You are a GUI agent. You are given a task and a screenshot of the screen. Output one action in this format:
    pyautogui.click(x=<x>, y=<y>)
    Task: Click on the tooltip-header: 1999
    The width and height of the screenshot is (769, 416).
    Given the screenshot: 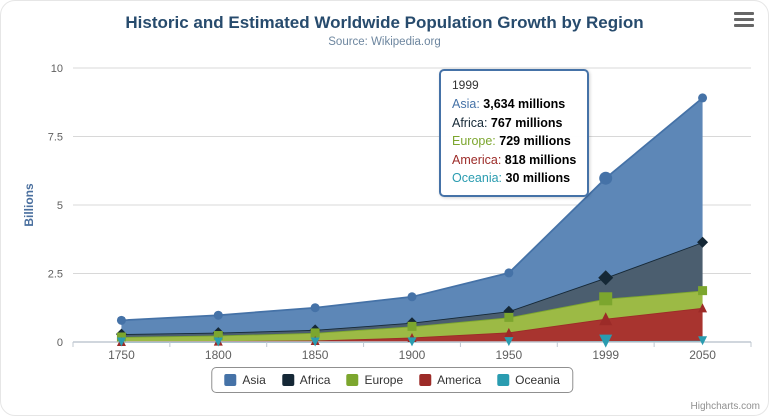 What is the action you would take?
    pyautogui.click(x=465, y=85)
    